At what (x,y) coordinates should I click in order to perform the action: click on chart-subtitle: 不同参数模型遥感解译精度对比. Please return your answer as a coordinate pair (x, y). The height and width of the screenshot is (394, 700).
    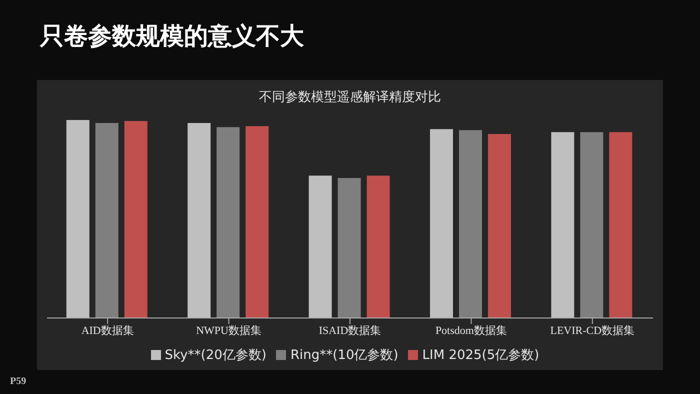
    Looking at the image, I should click on (350, 97).